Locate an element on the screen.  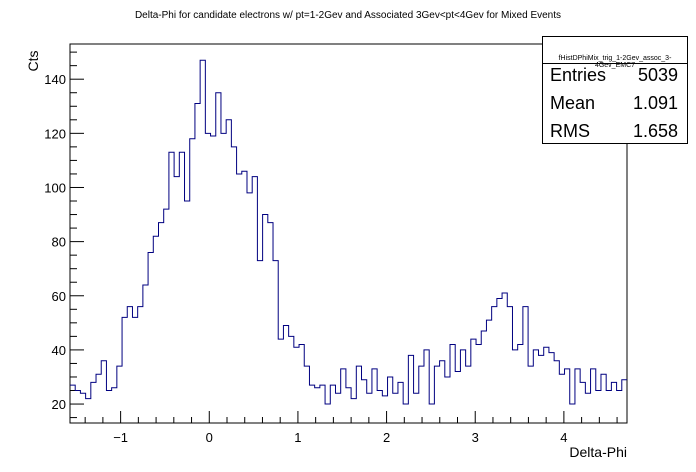
x-tick-label: 2 is located at coordinates (386, 437).